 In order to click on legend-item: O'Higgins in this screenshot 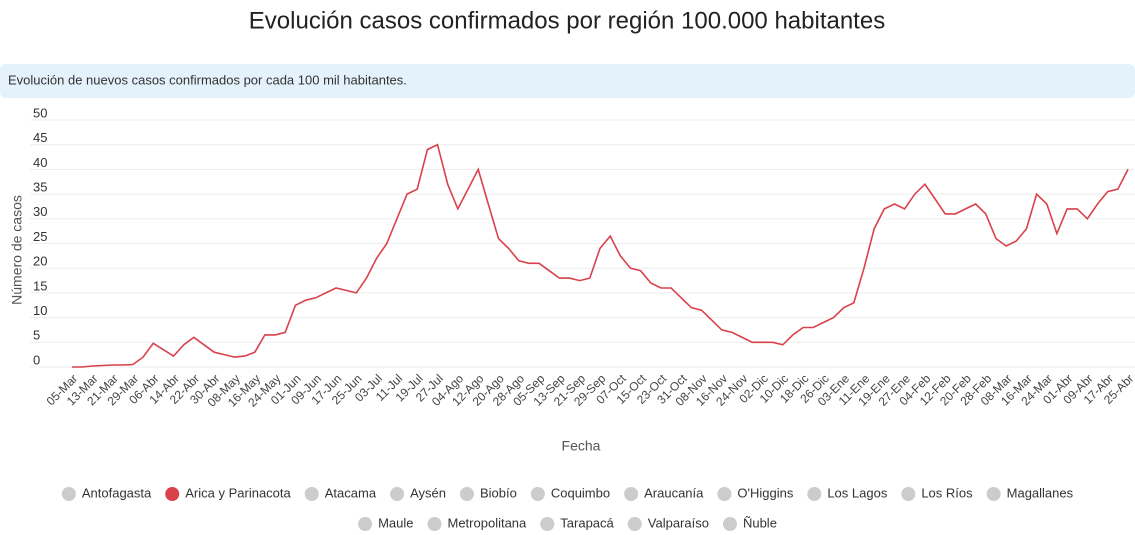, I will do `click(755, 493)`.